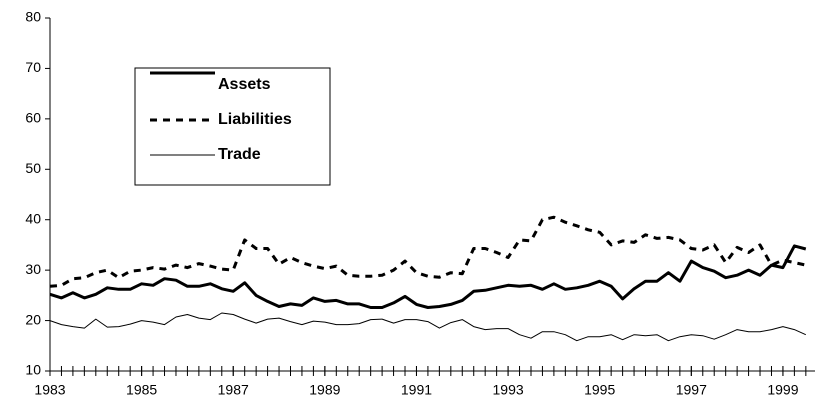 The image size is (817, 404). I want to click on y-tick-label: 20, so click(33, 319).